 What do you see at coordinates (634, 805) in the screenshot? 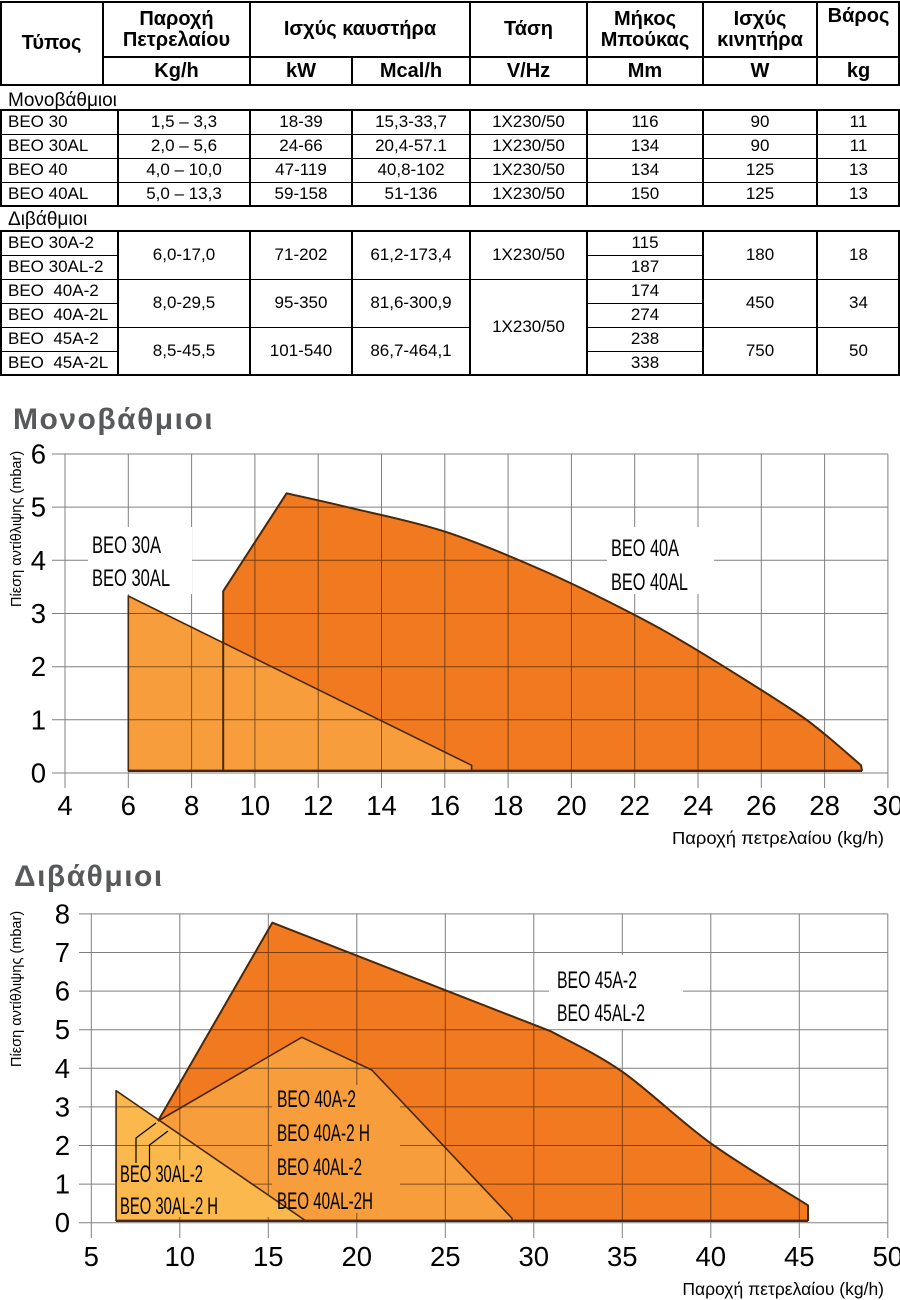
I see `svg-text: 22` at bounding box center [634, 805].